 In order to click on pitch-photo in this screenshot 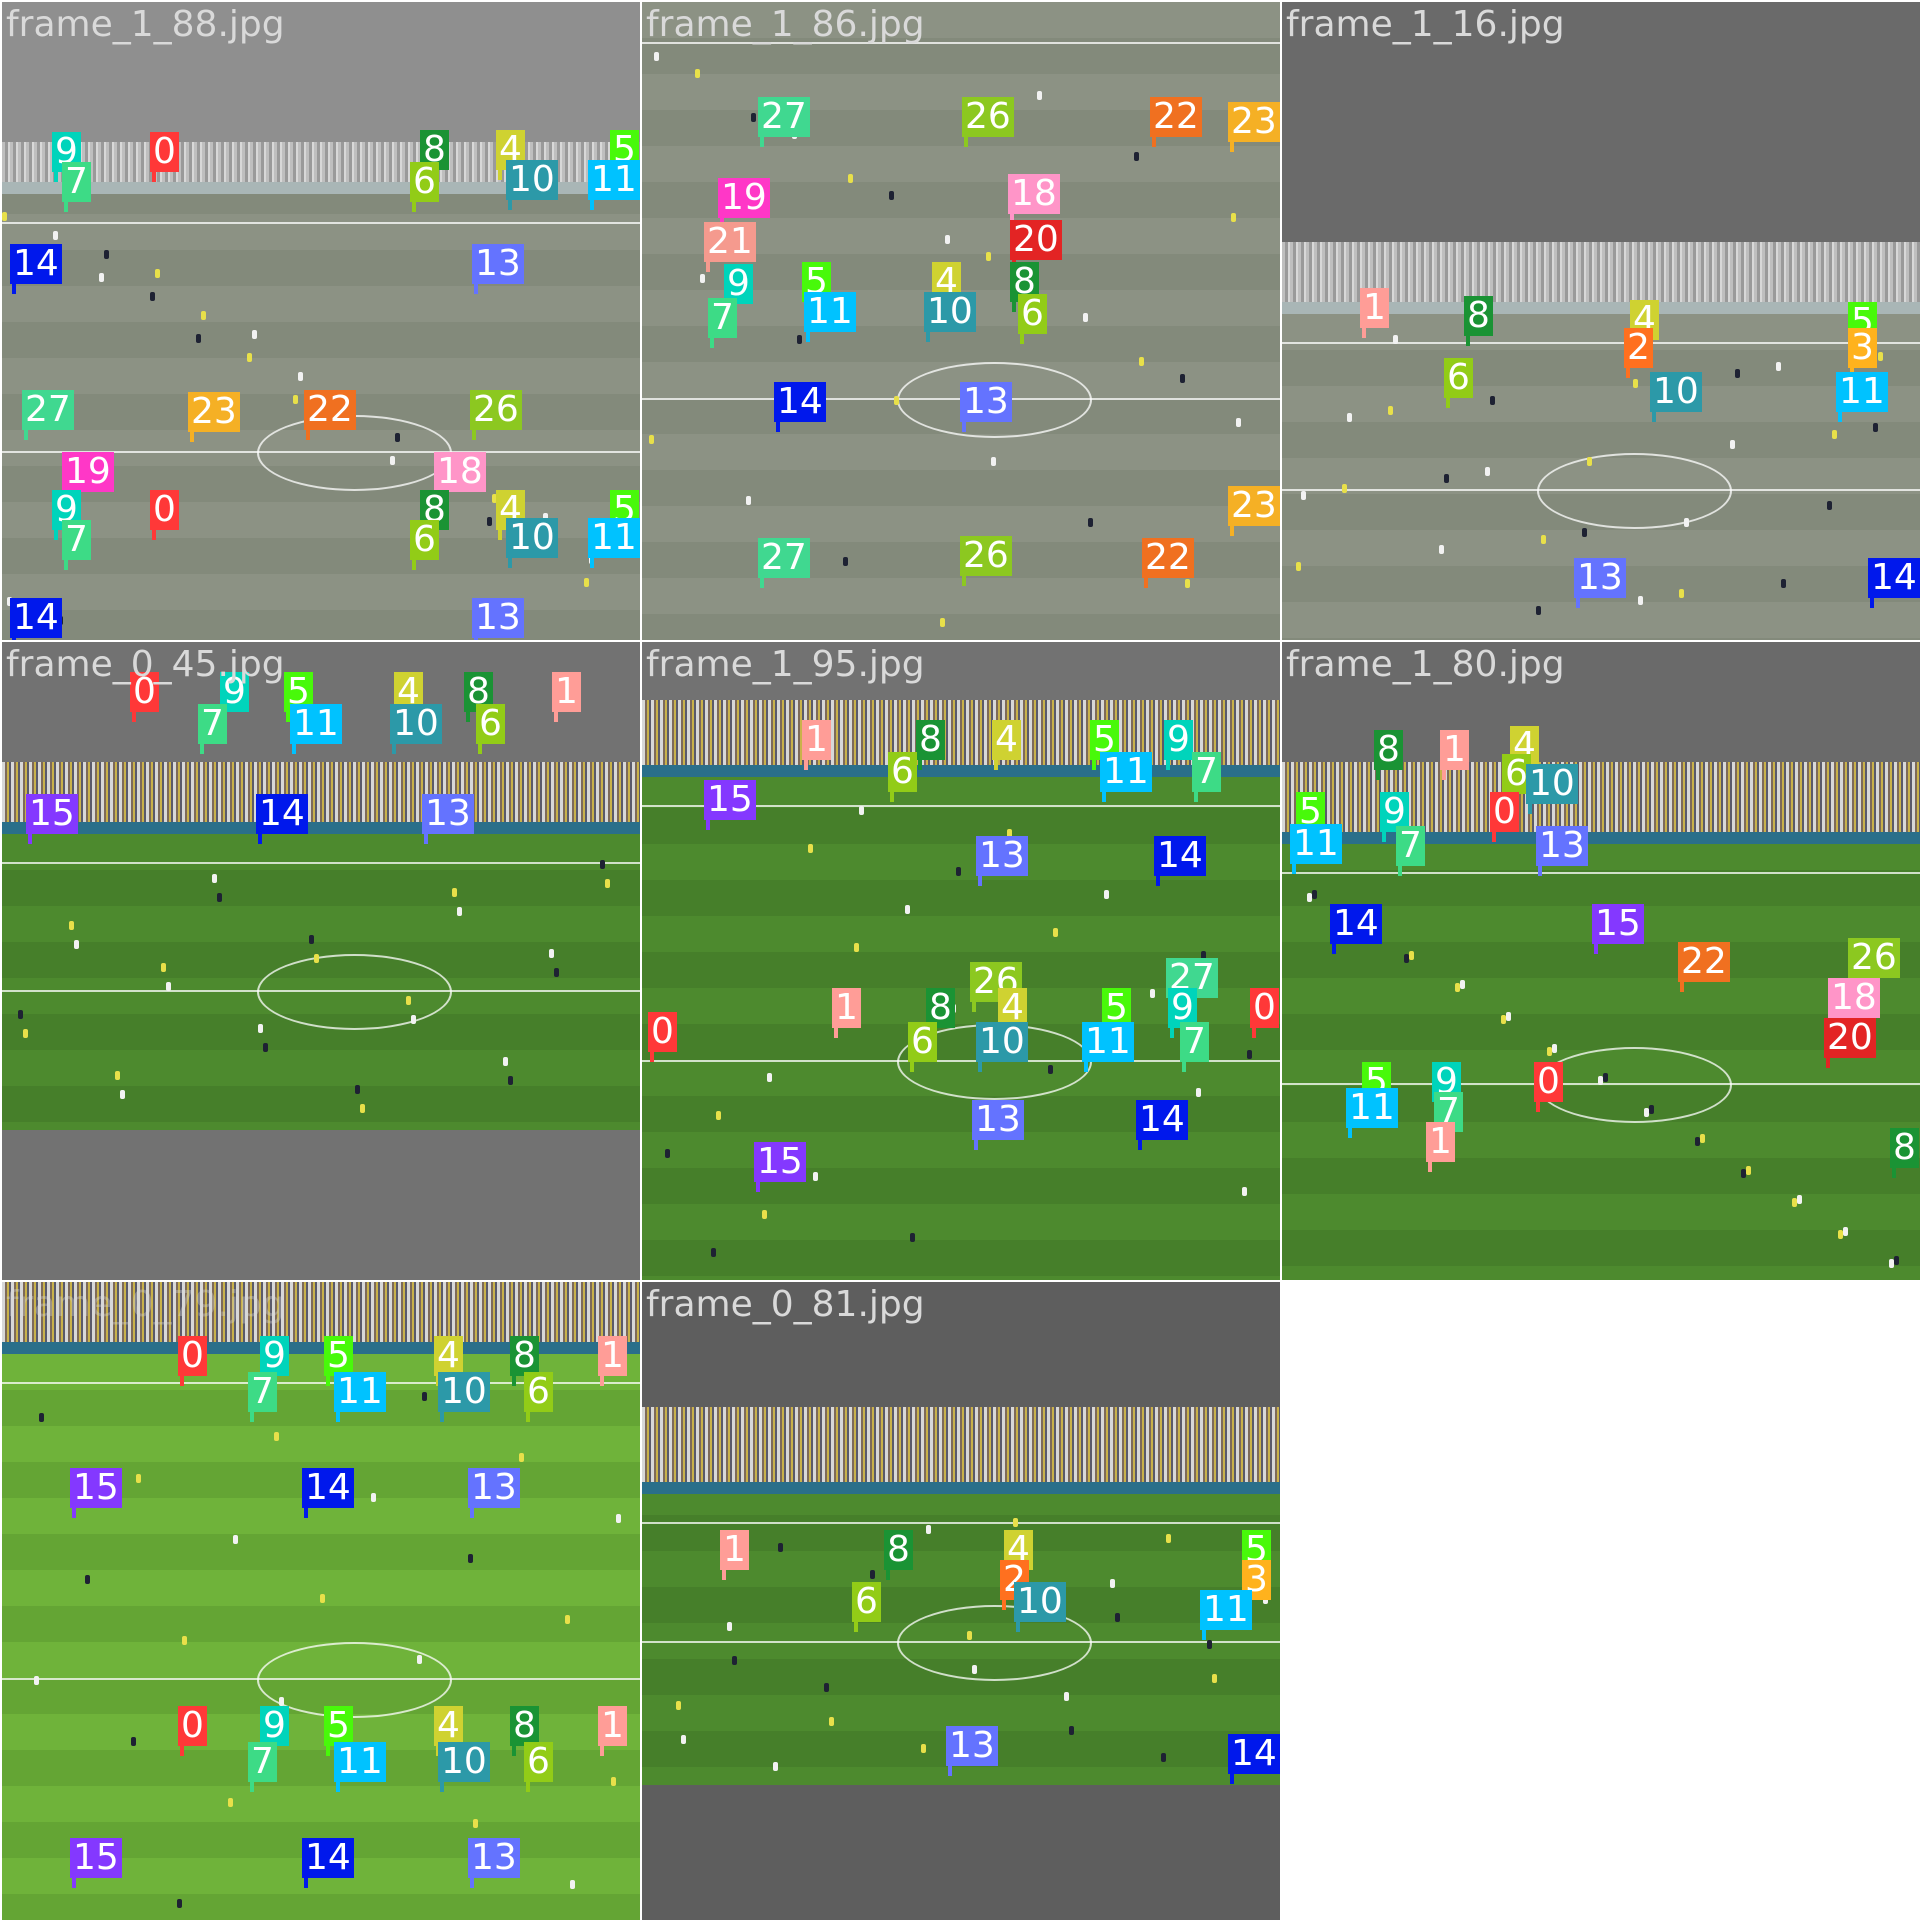, I will do `click(321, 946)`.